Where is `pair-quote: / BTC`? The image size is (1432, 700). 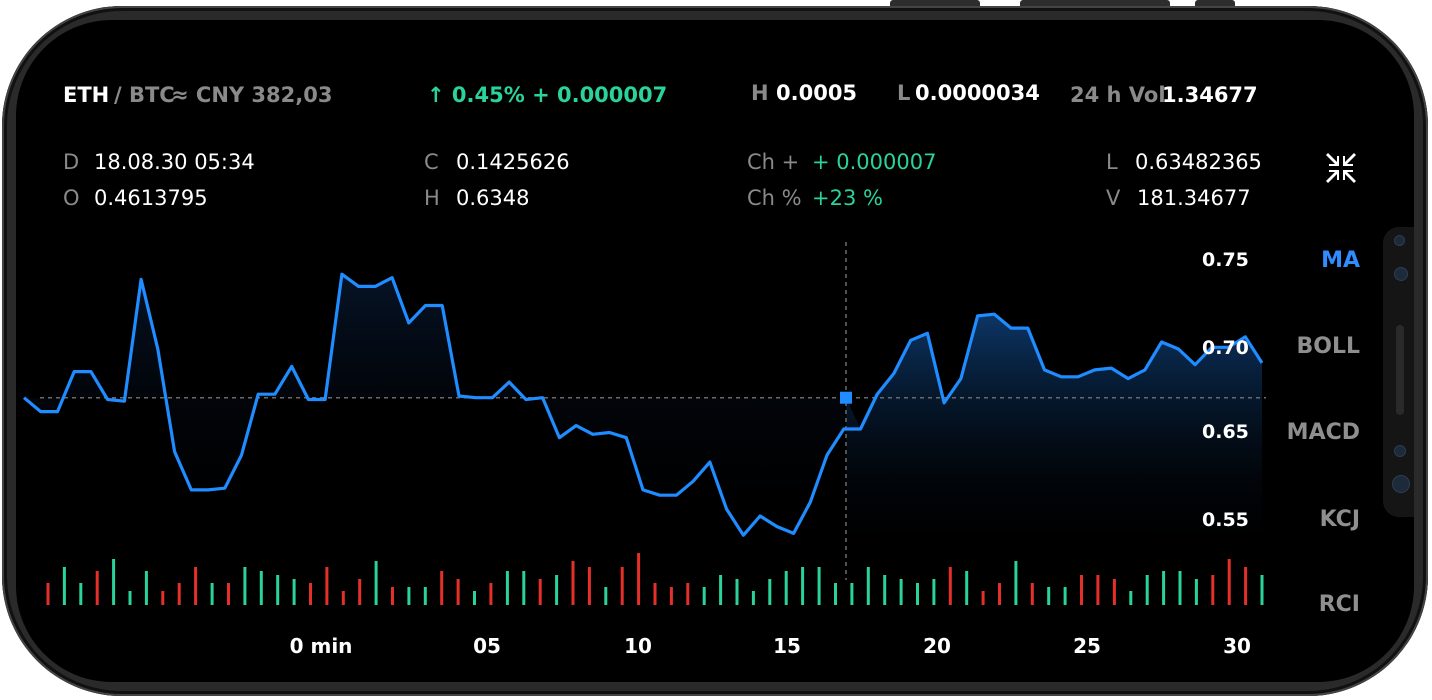 pair-quote: / BTC is located at coordinates (144, 95).